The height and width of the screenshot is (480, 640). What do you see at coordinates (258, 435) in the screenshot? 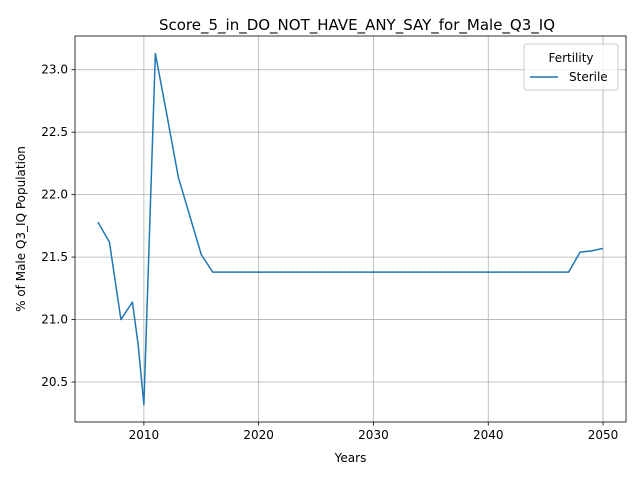
I see `x-tick-label: 2020` at bounding box center [258, 435].